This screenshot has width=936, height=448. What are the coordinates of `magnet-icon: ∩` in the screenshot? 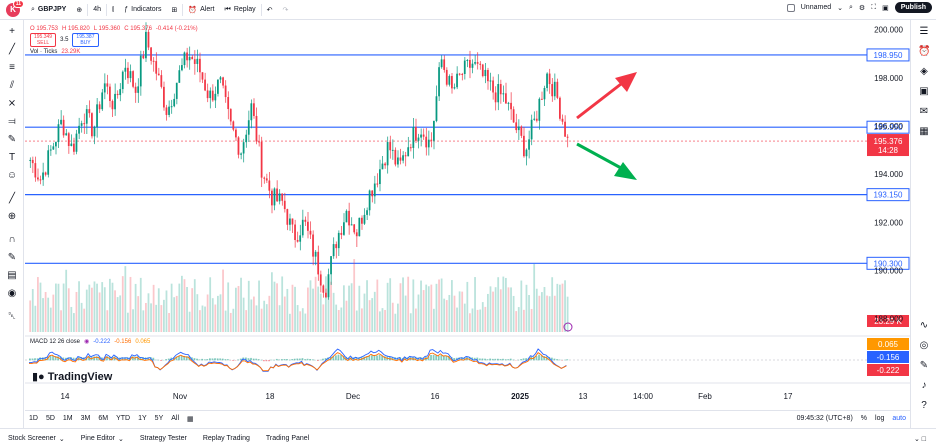 It's located at (12, 239).